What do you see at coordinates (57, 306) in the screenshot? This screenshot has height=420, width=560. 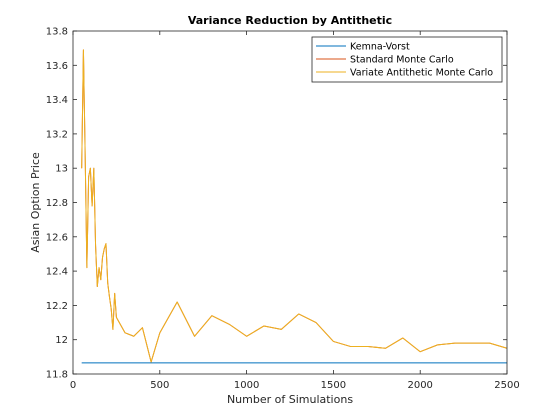 I see `y-tick-label: 12.2` at bounding box center [57, 306].